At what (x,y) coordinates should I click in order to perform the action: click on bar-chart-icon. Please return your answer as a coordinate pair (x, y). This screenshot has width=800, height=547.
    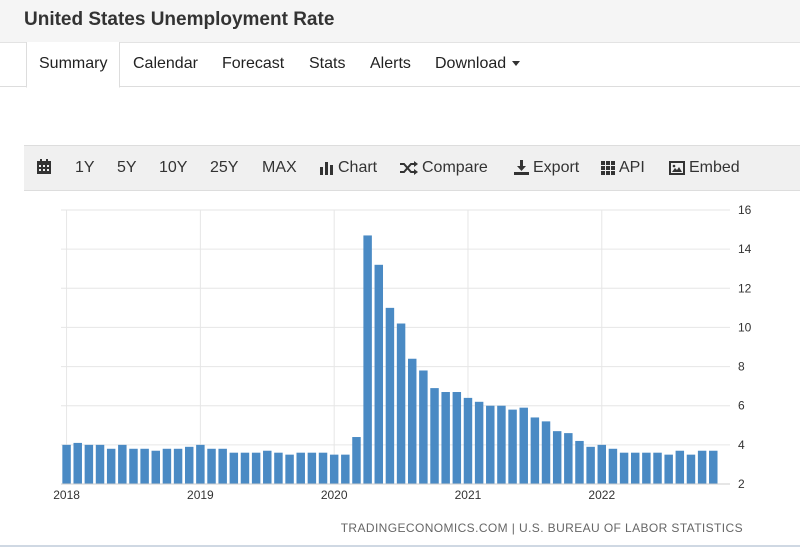
    Looking at the image, I should click on (326, 168).